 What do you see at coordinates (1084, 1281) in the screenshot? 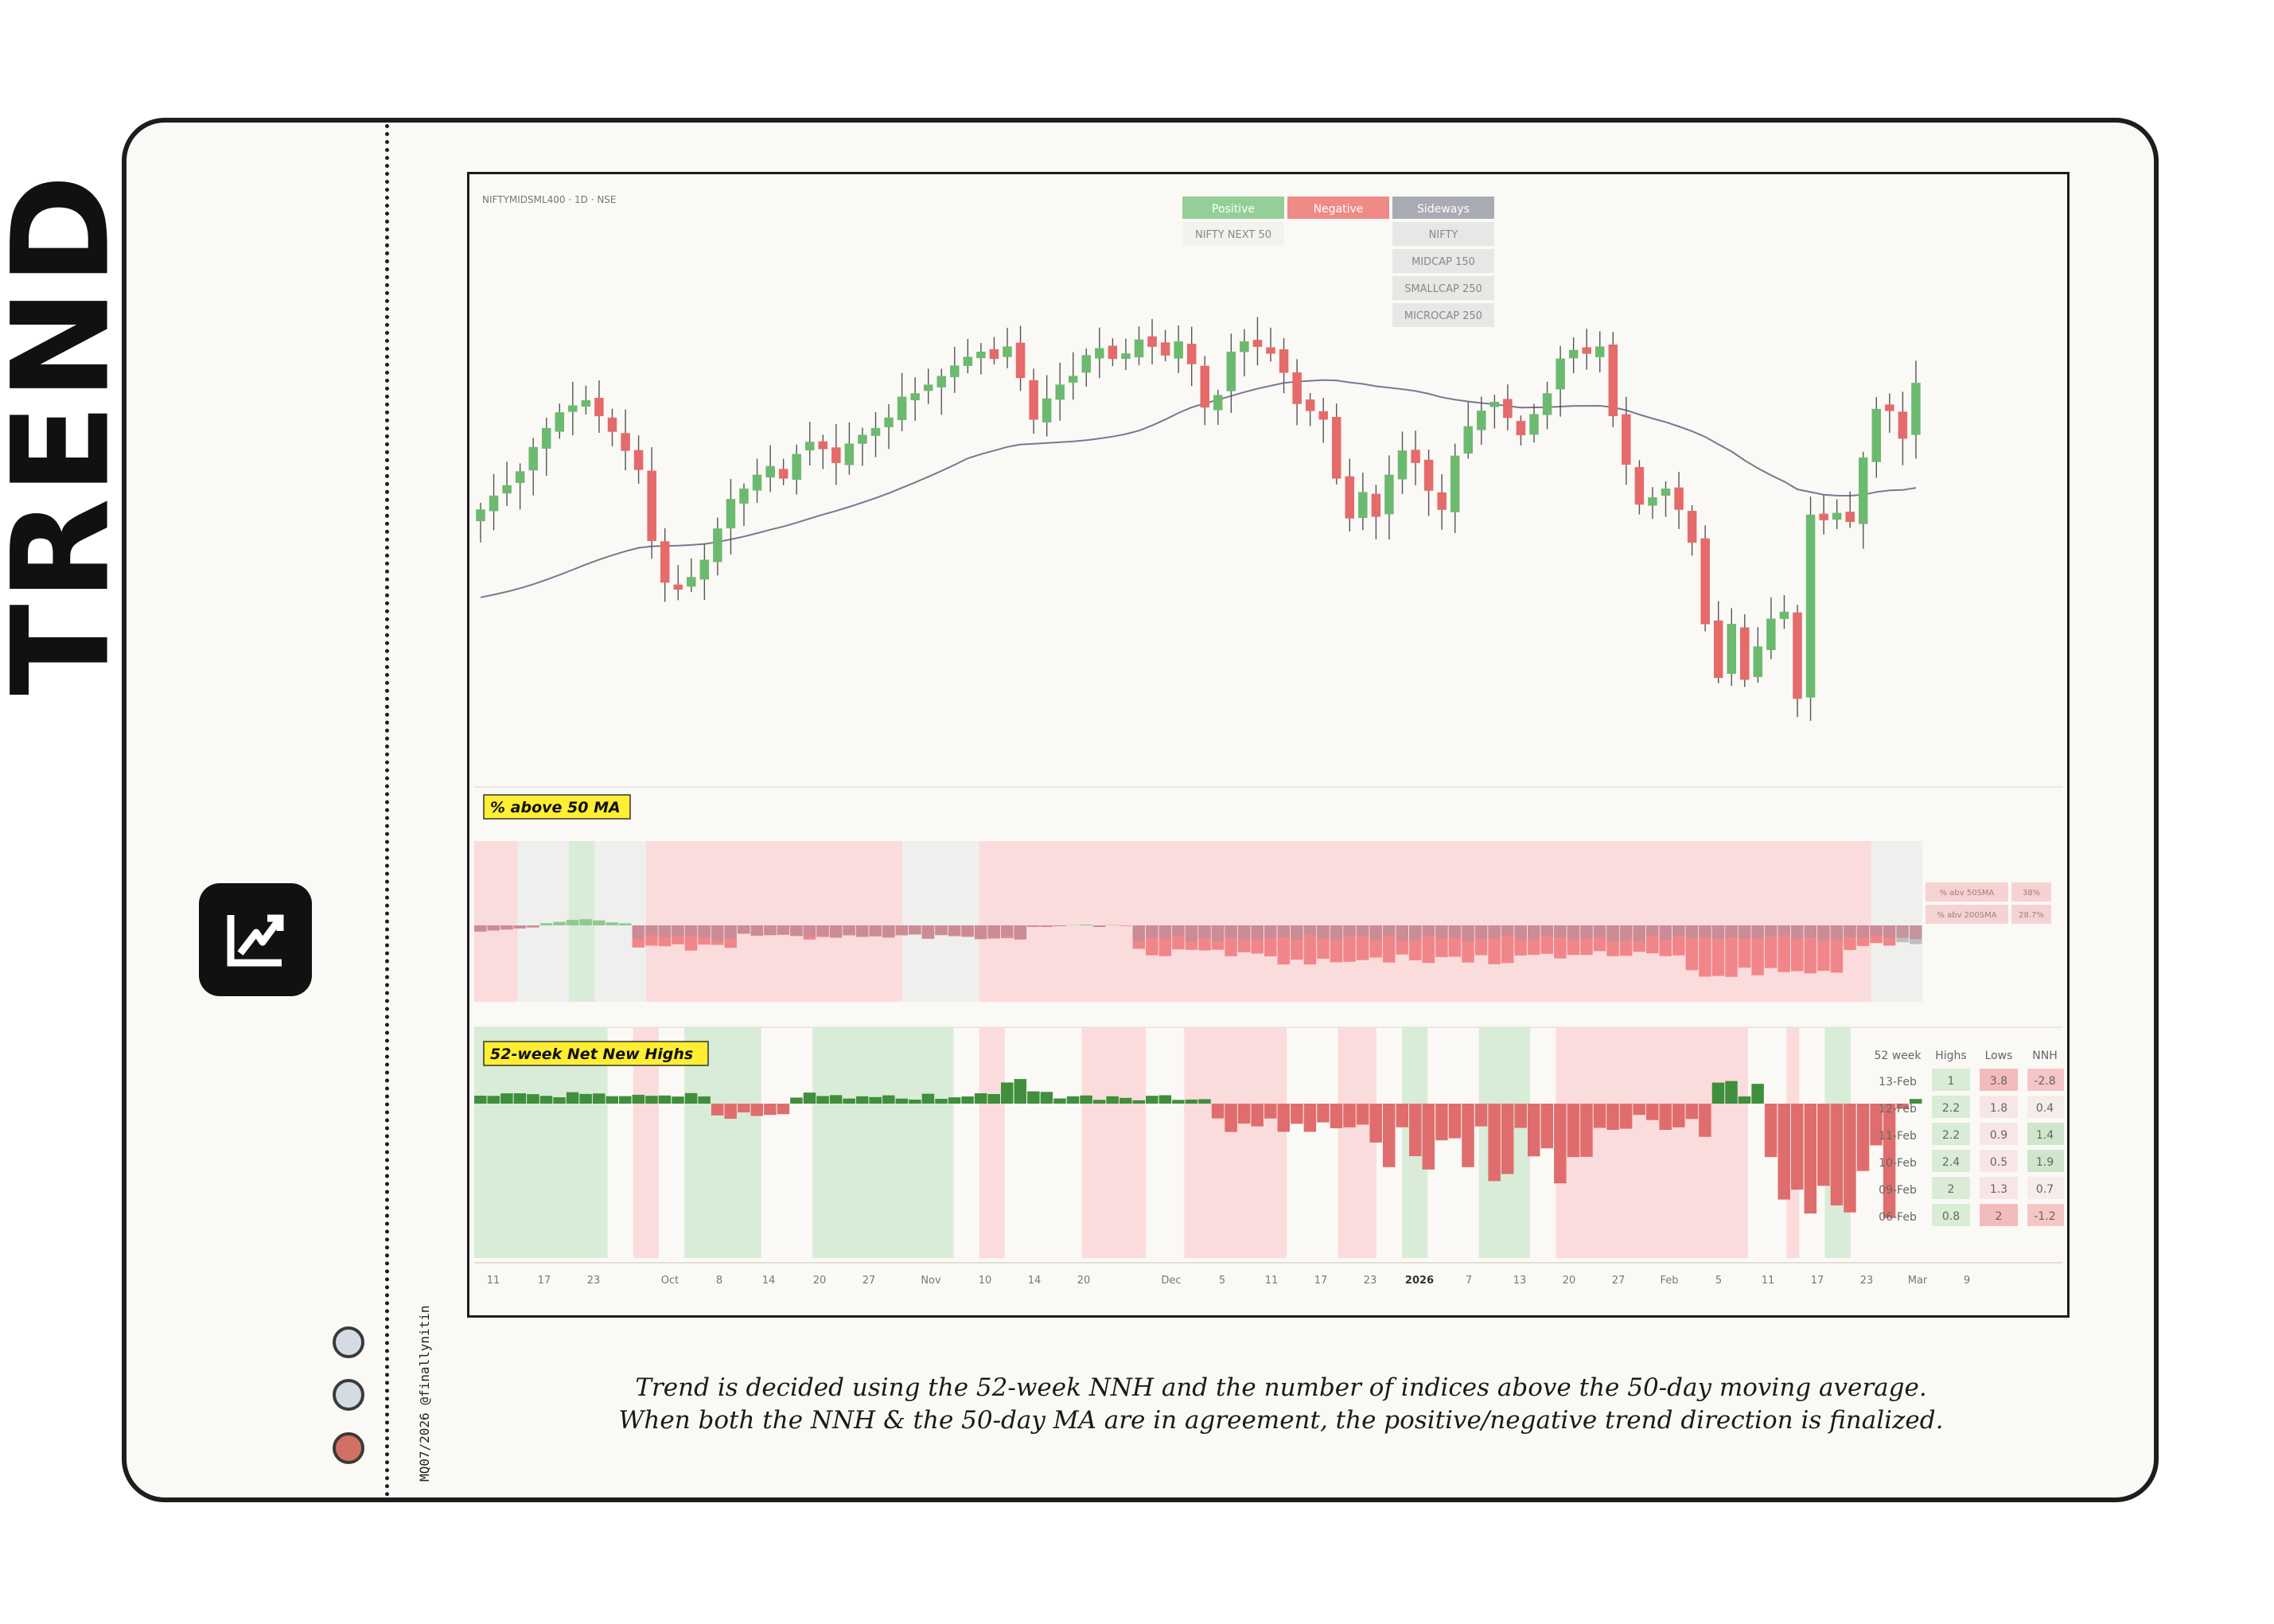
I see `x-tick-label: 20` at bounding box center [1084, 1281].